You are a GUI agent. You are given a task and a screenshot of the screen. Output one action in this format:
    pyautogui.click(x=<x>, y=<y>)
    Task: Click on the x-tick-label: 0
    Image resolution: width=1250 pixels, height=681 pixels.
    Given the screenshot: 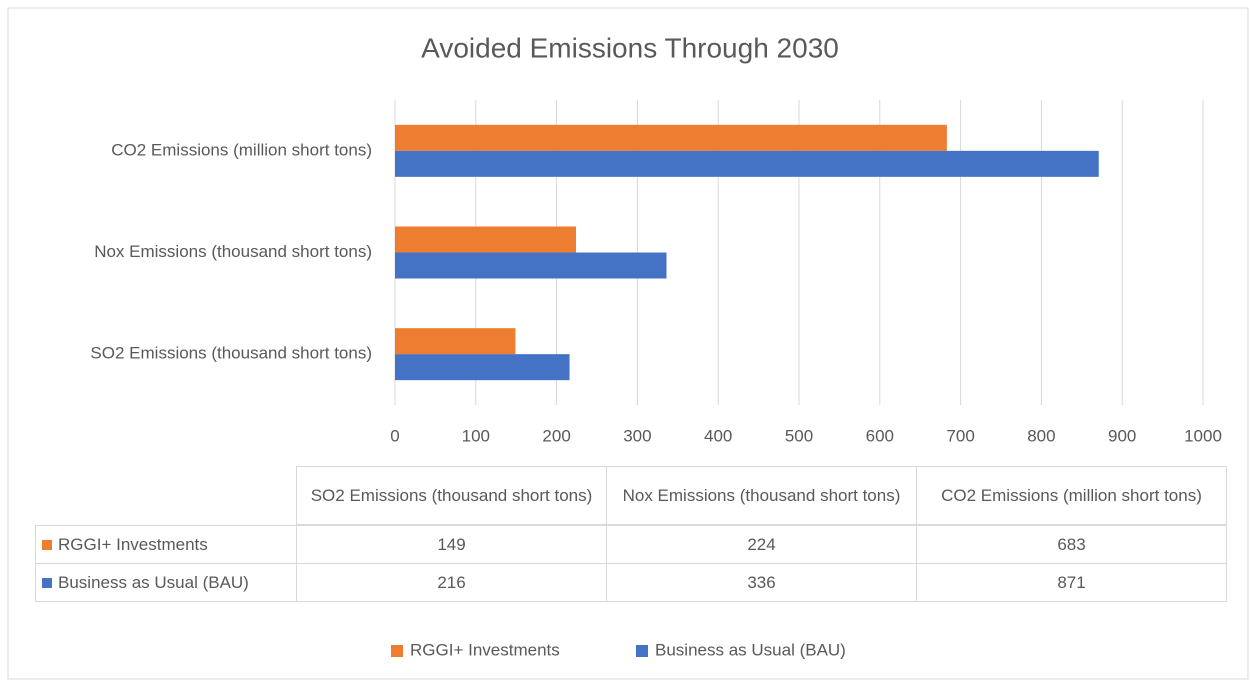 What is the action you would take?
    pyautogui.click(x=394, y=435)
    